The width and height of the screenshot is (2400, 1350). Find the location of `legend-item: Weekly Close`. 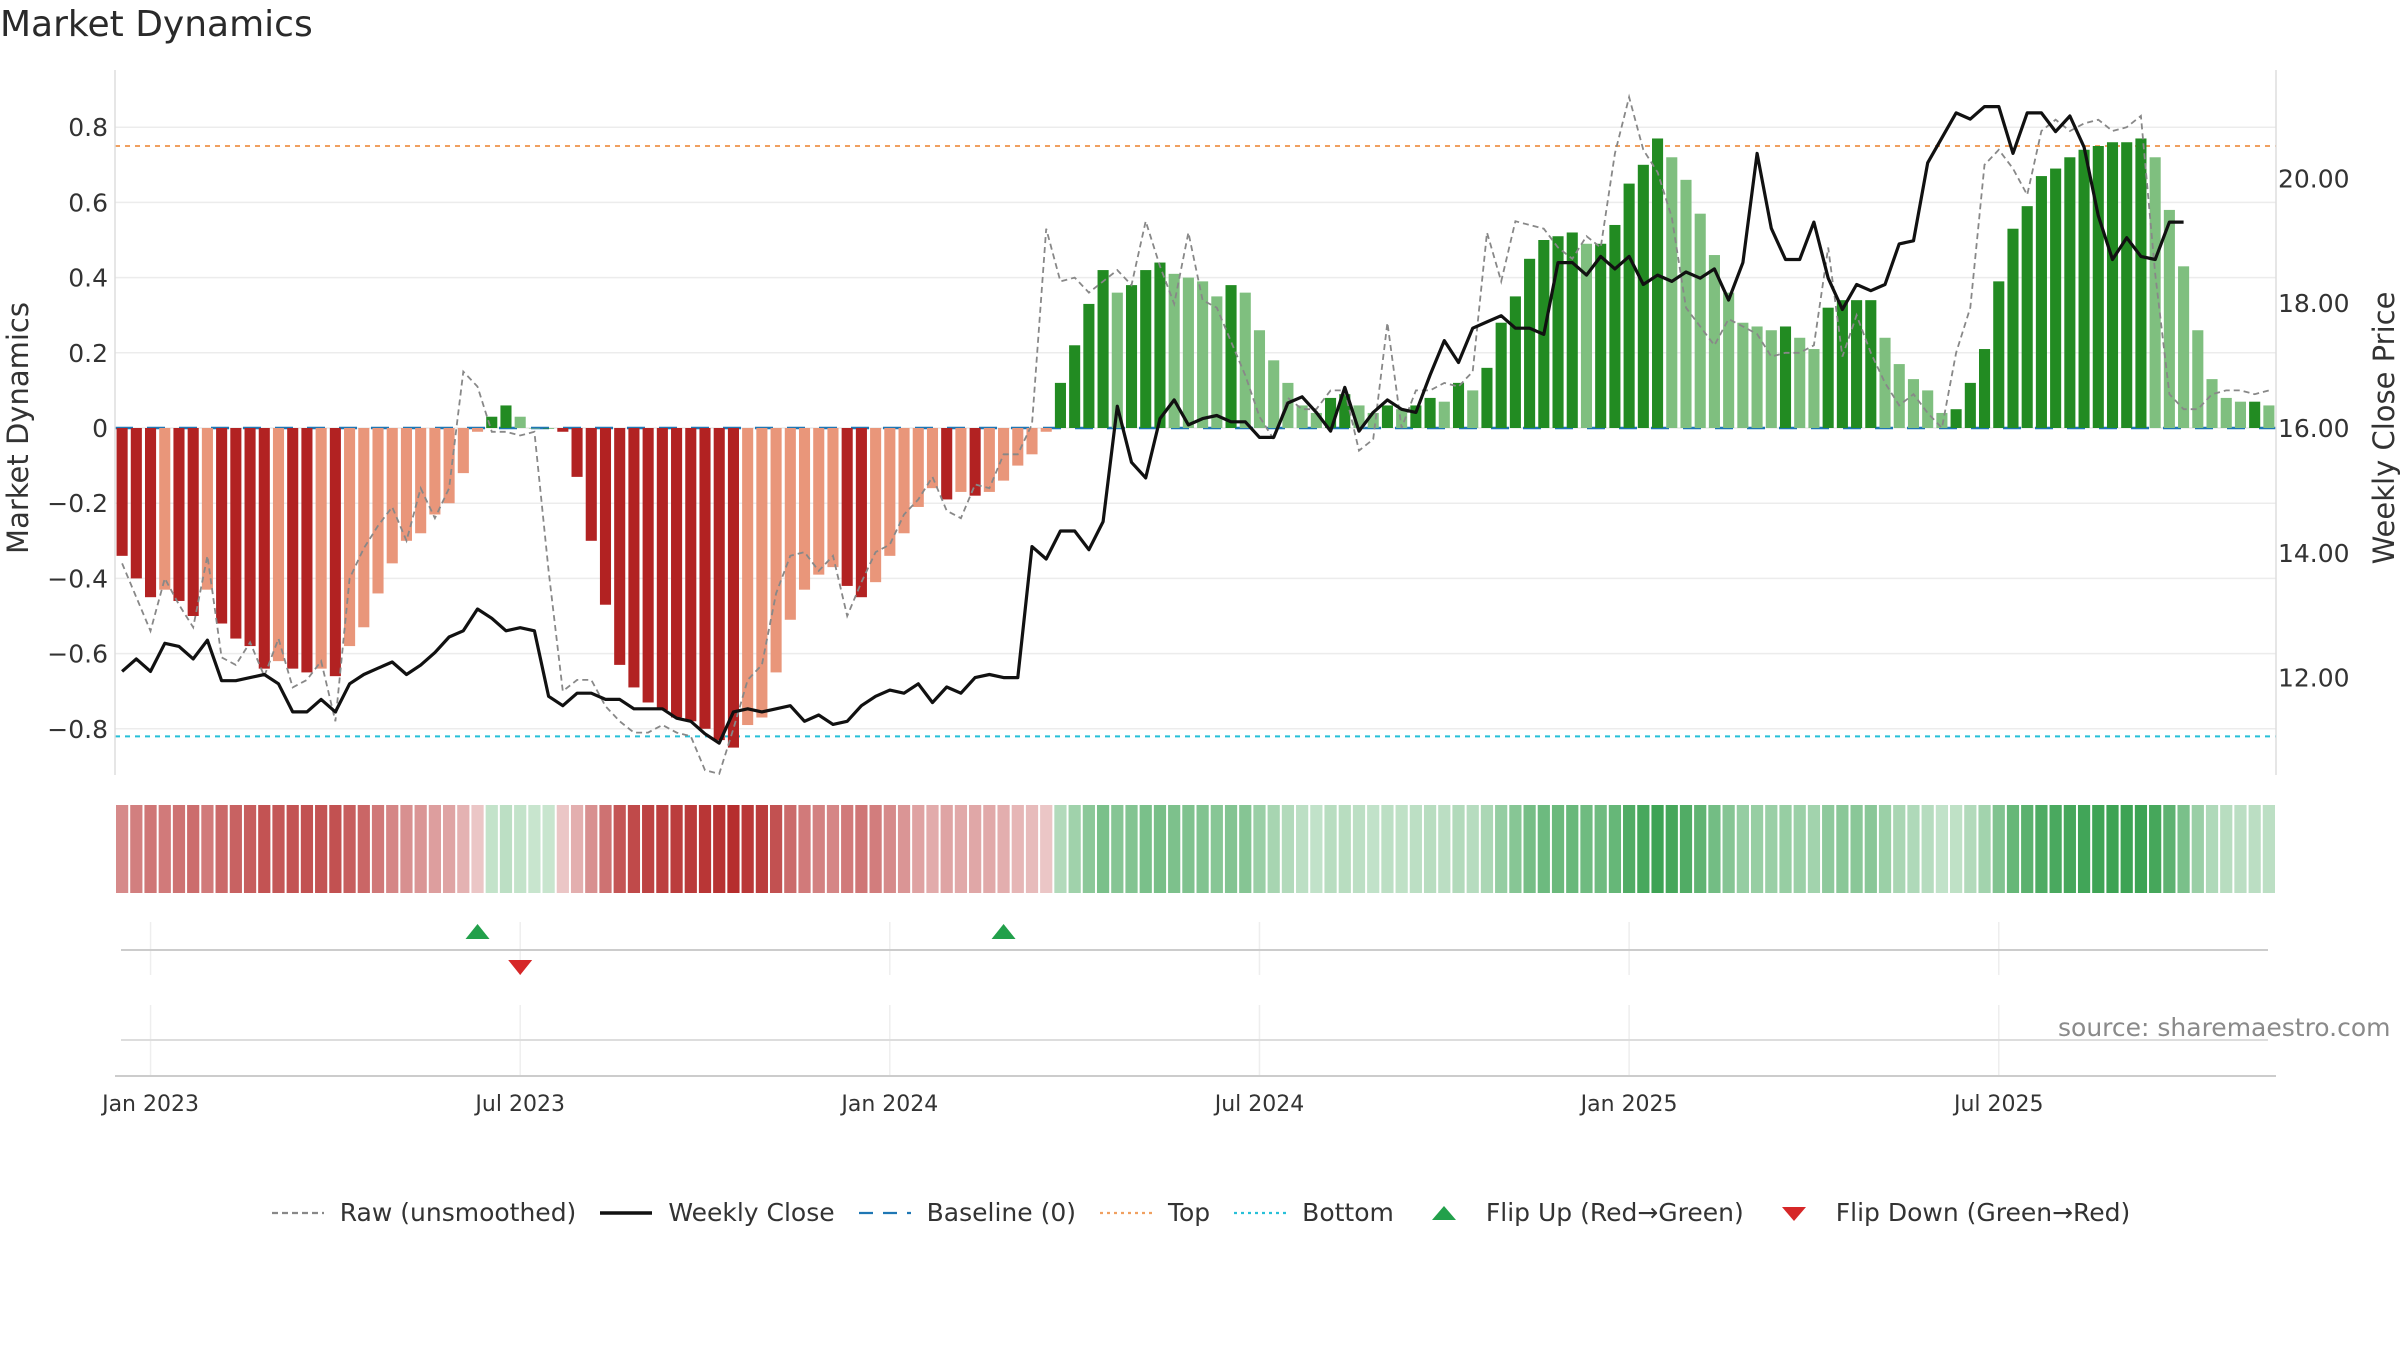

legend-item: Weekly Close is located at coordinates (716, 1212).